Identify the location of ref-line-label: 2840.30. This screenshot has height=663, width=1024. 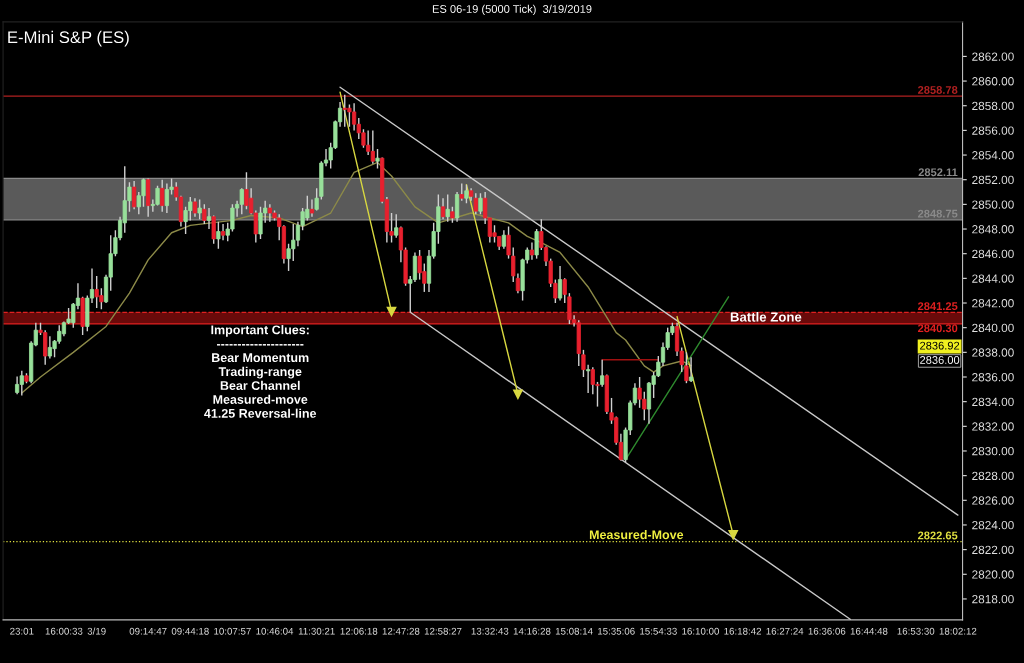
(937, 328).